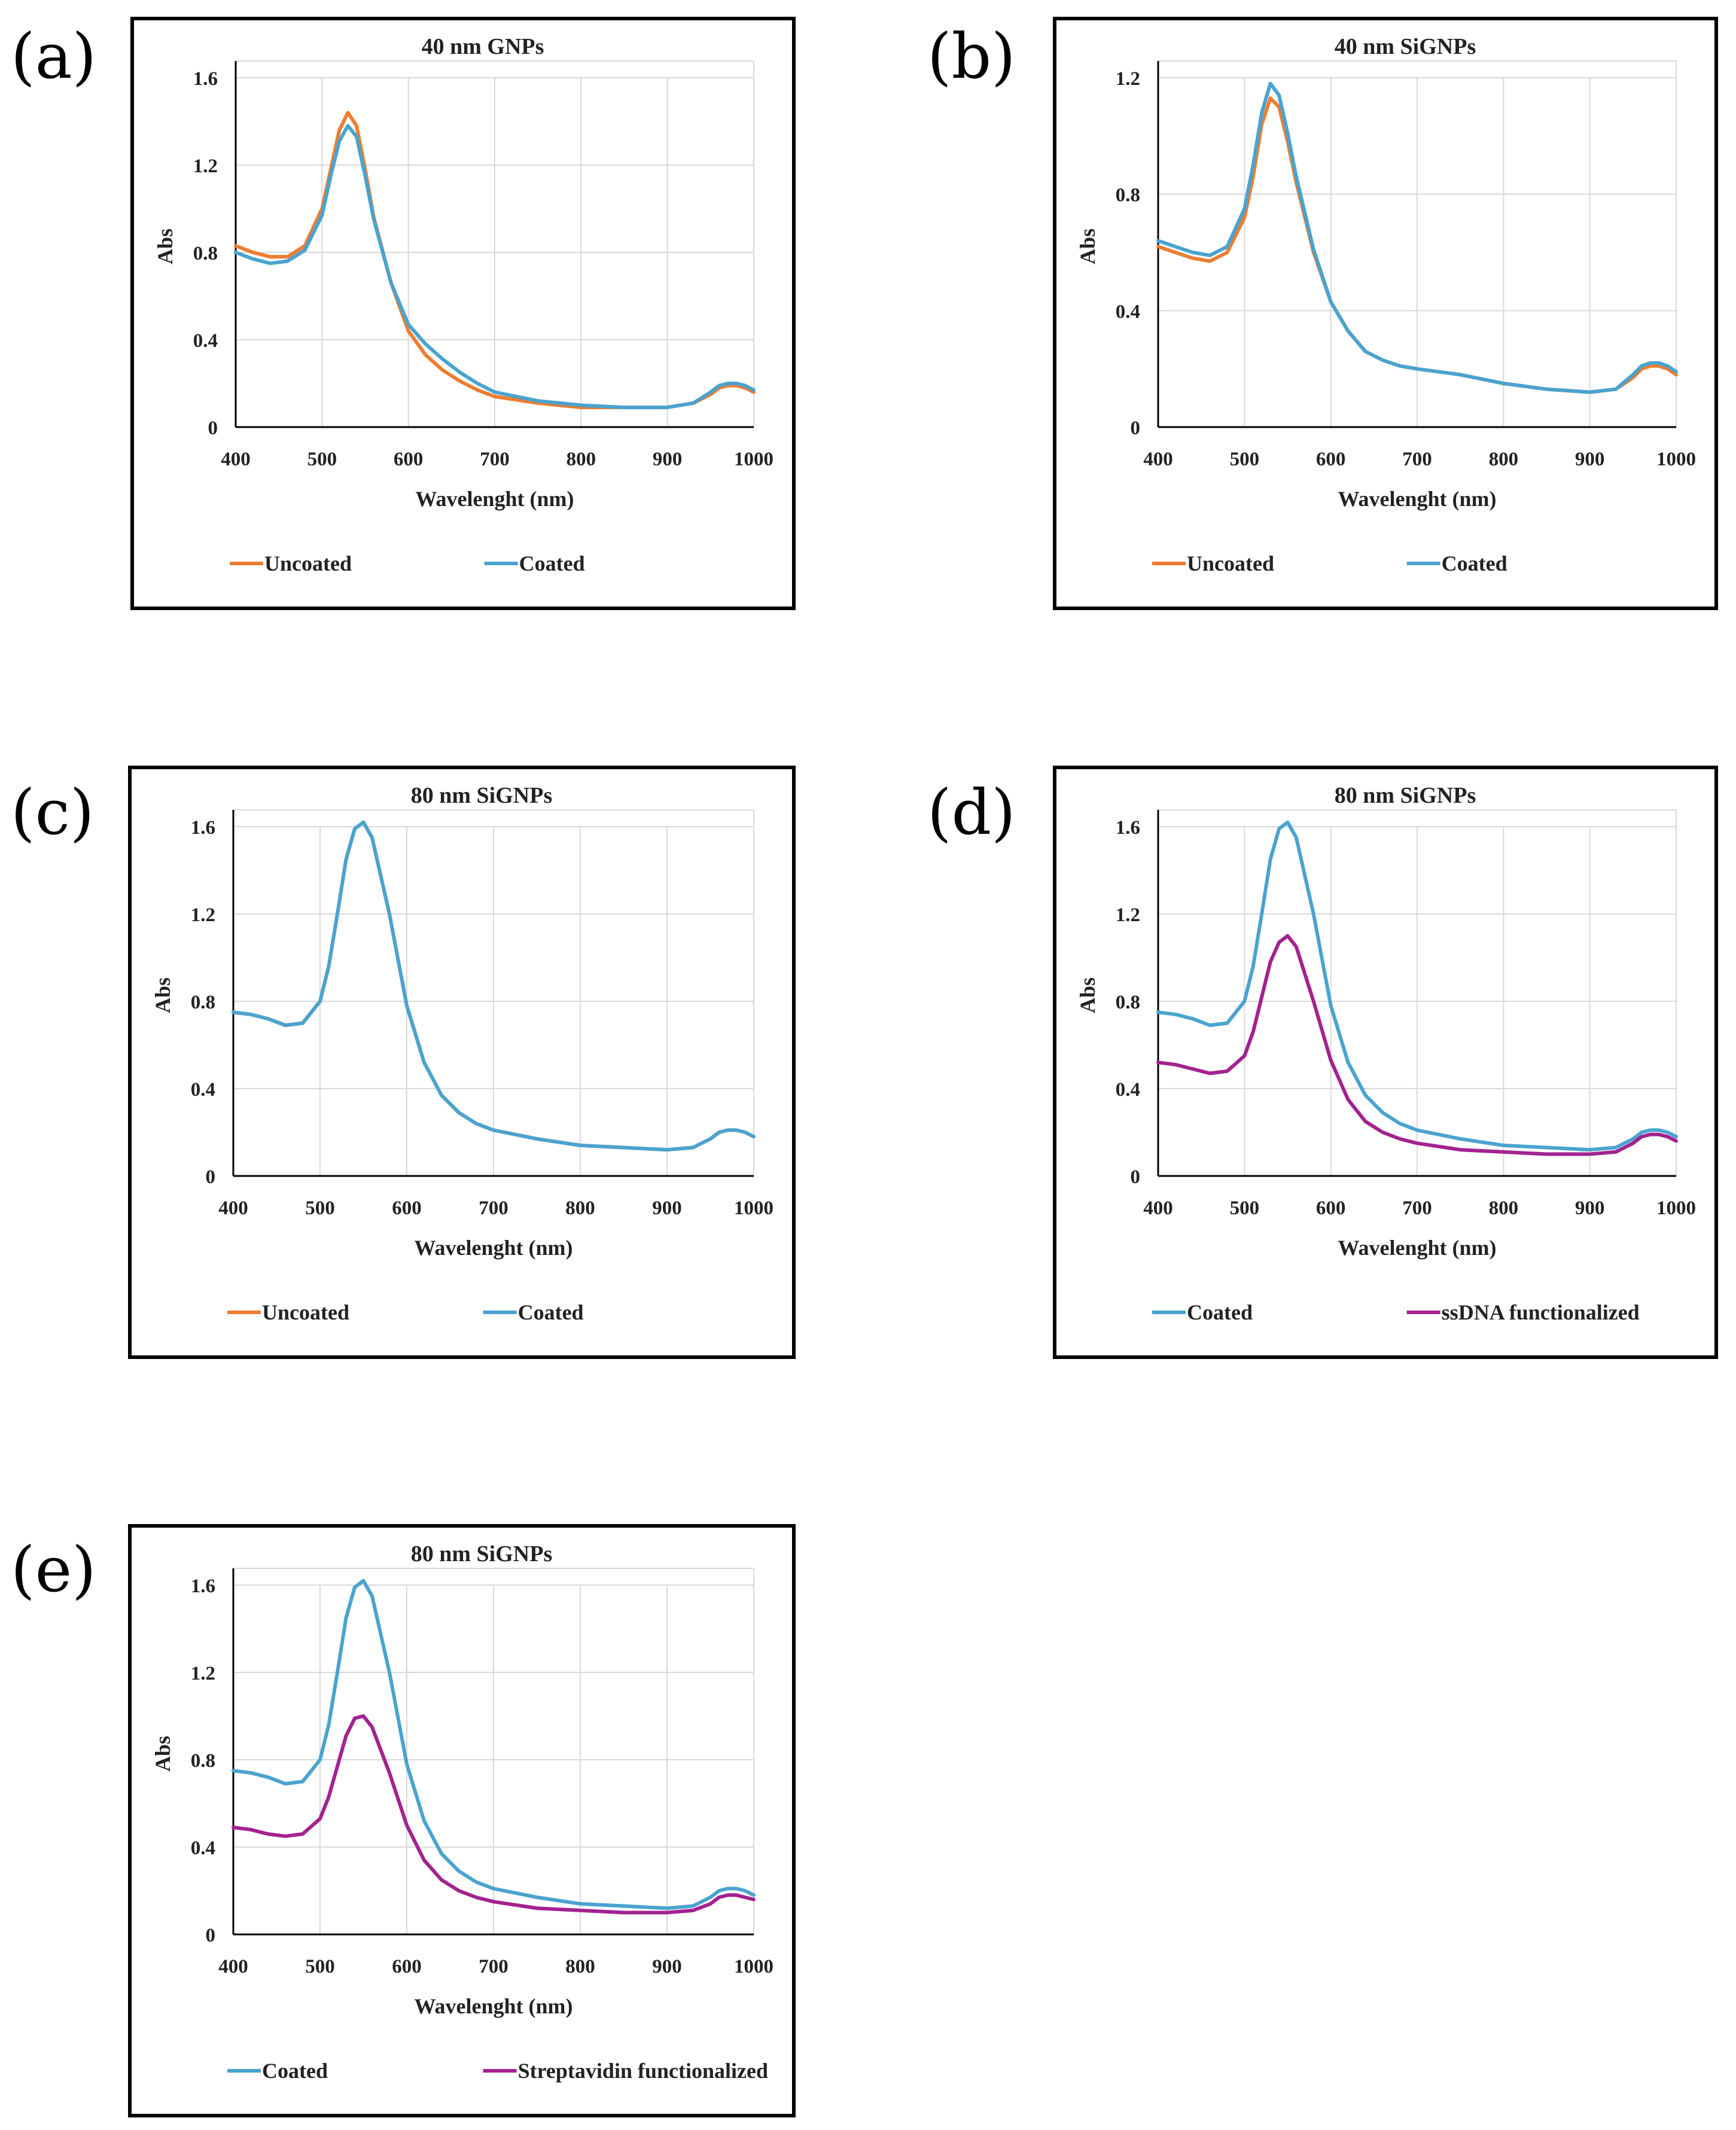 This screenshot has width=1736, height=2130. What do you see at coordinates (483, 46) in the screenshot?
I see `chart-title: 40 nm GNPs` at bounding box center [483, 46].